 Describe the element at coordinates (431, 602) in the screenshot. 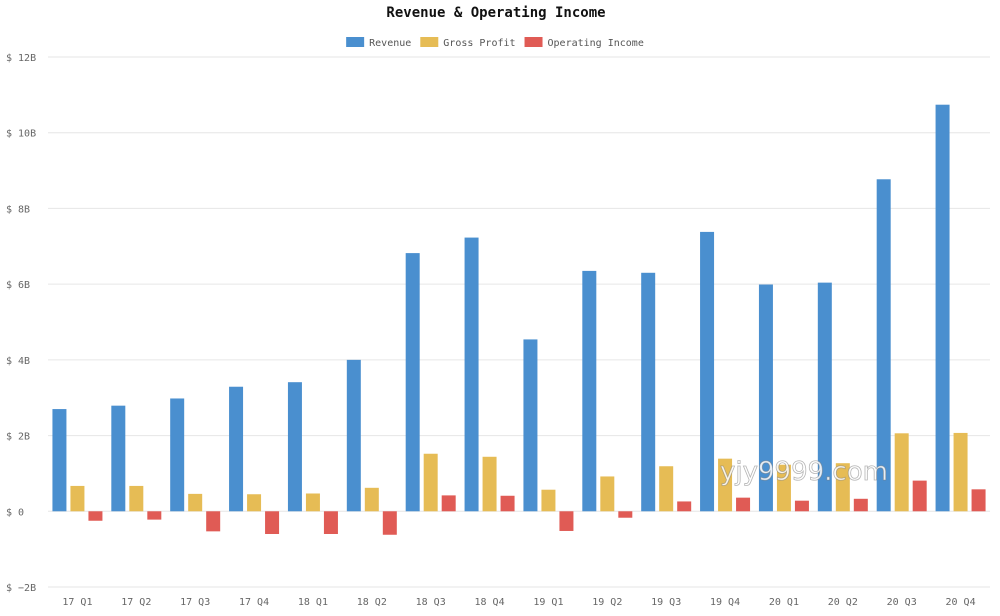

I see `x-tick-label: 18 Q3` at that location.